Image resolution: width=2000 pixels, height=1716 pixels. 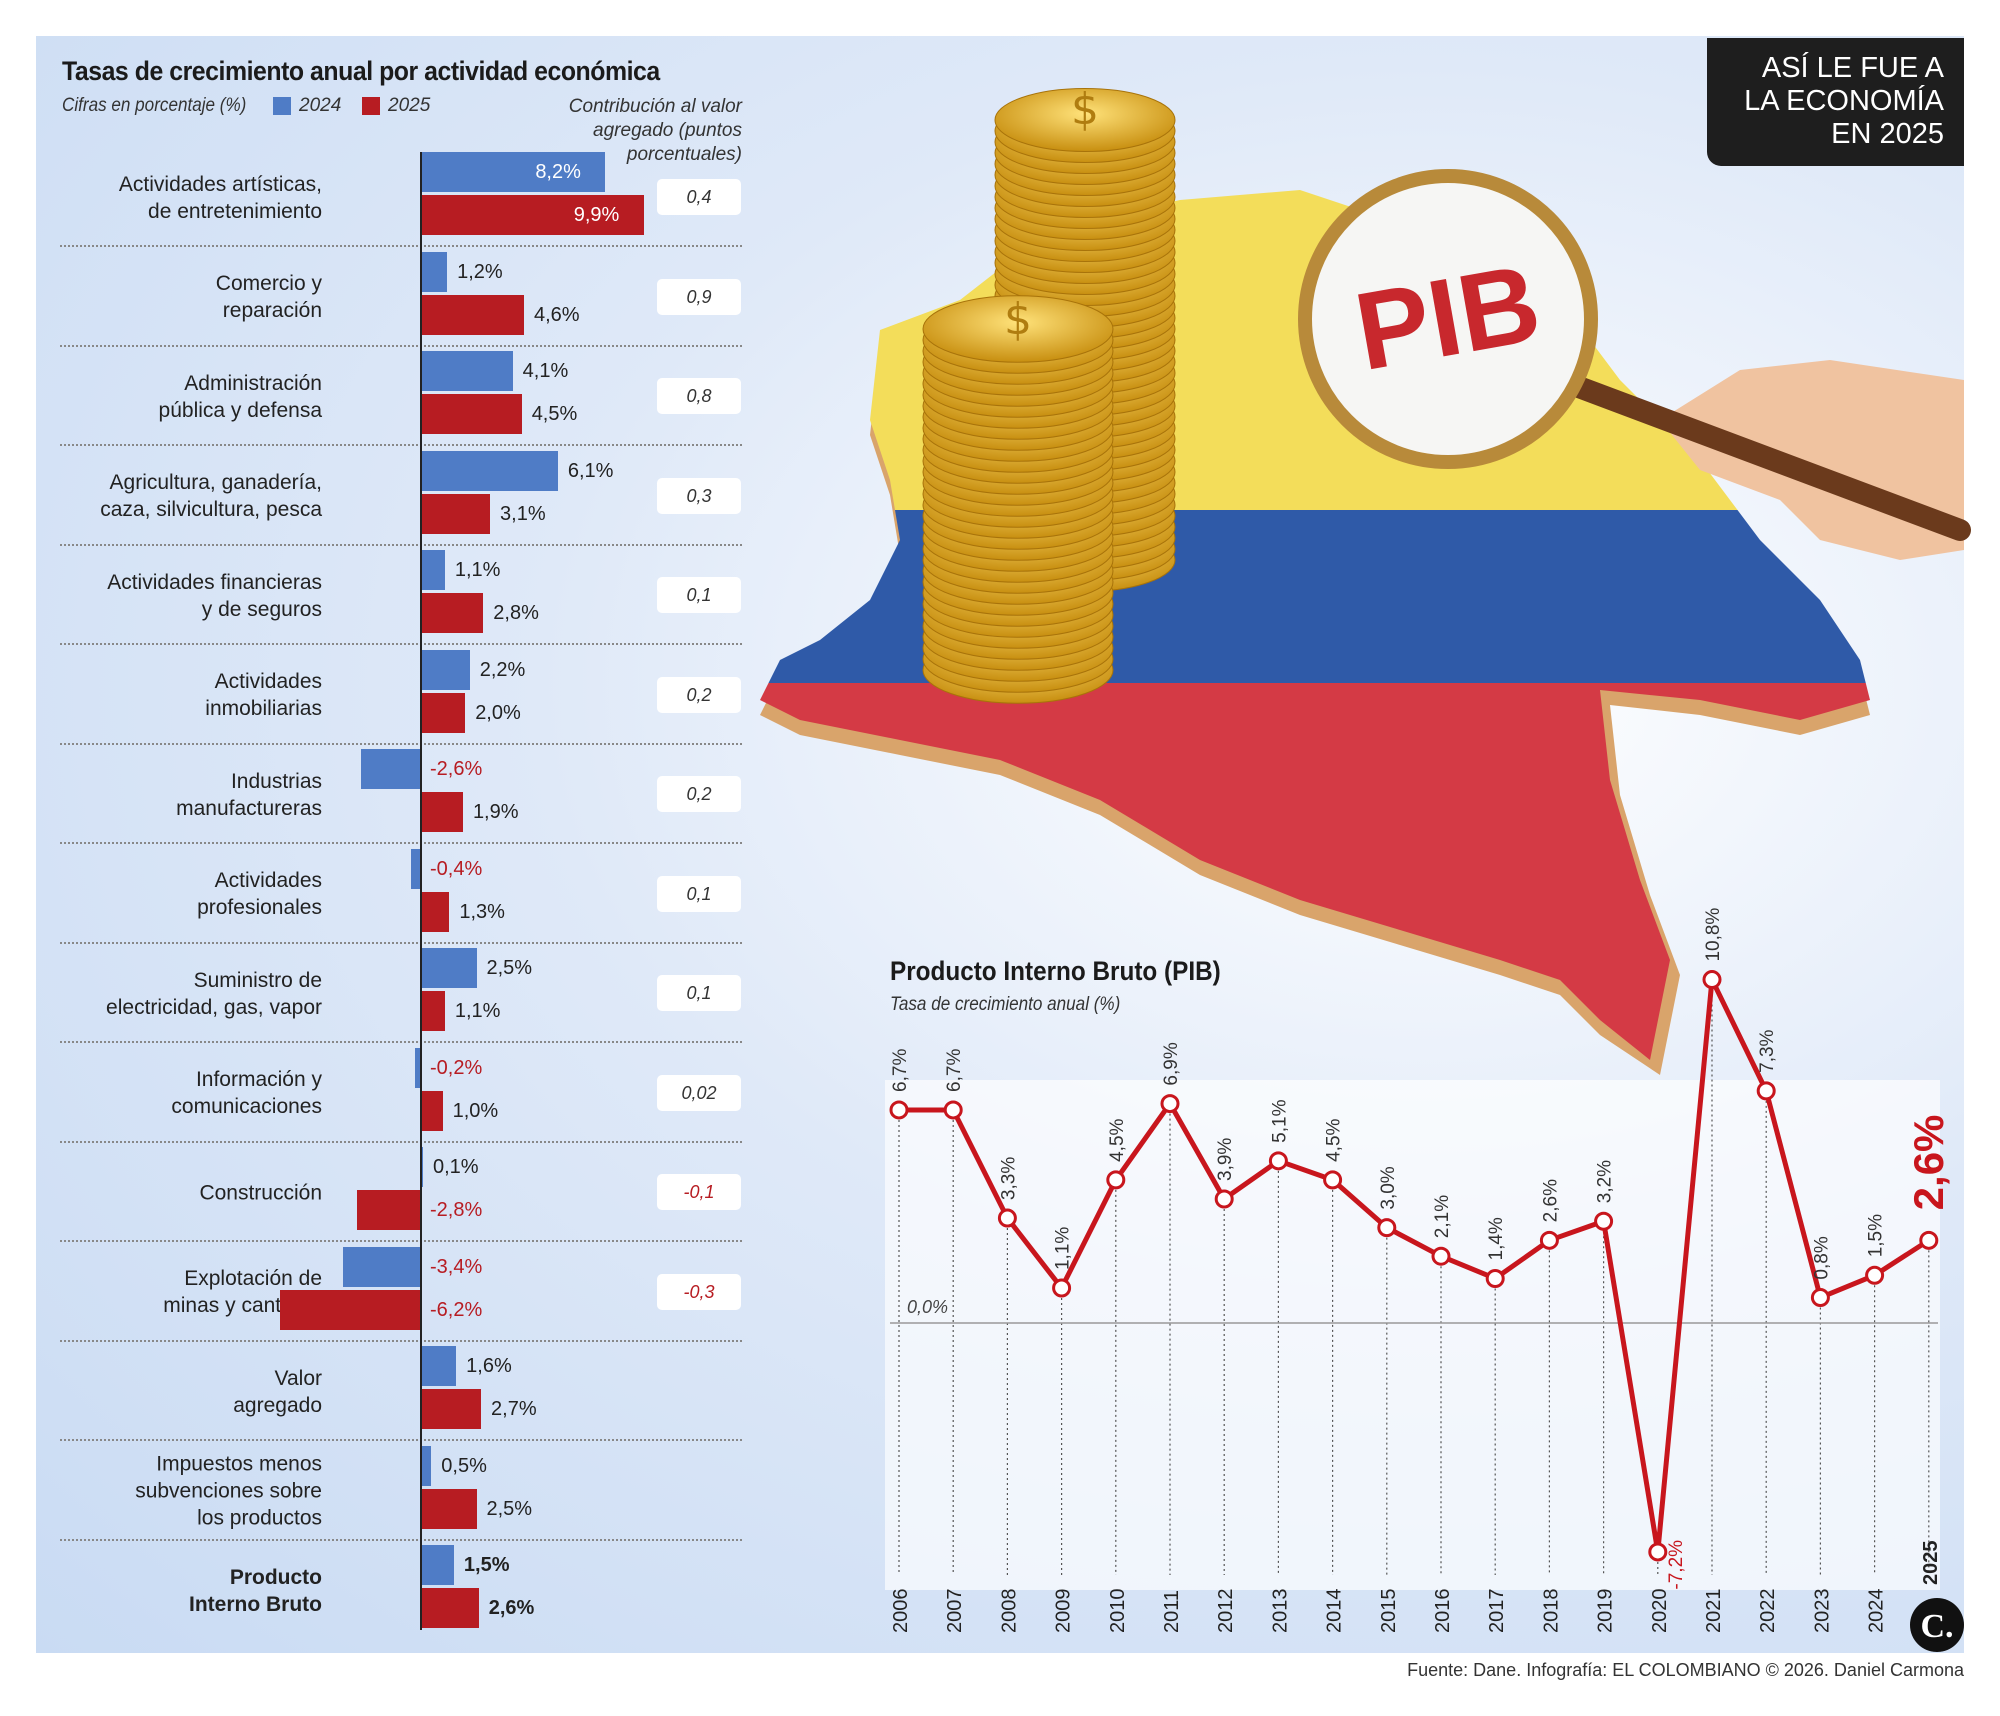 What do you see at coordinates (1606, 1611) in the screenshot?
I see `x-tick-label: 2019` at bounding box center [1606, 1611].